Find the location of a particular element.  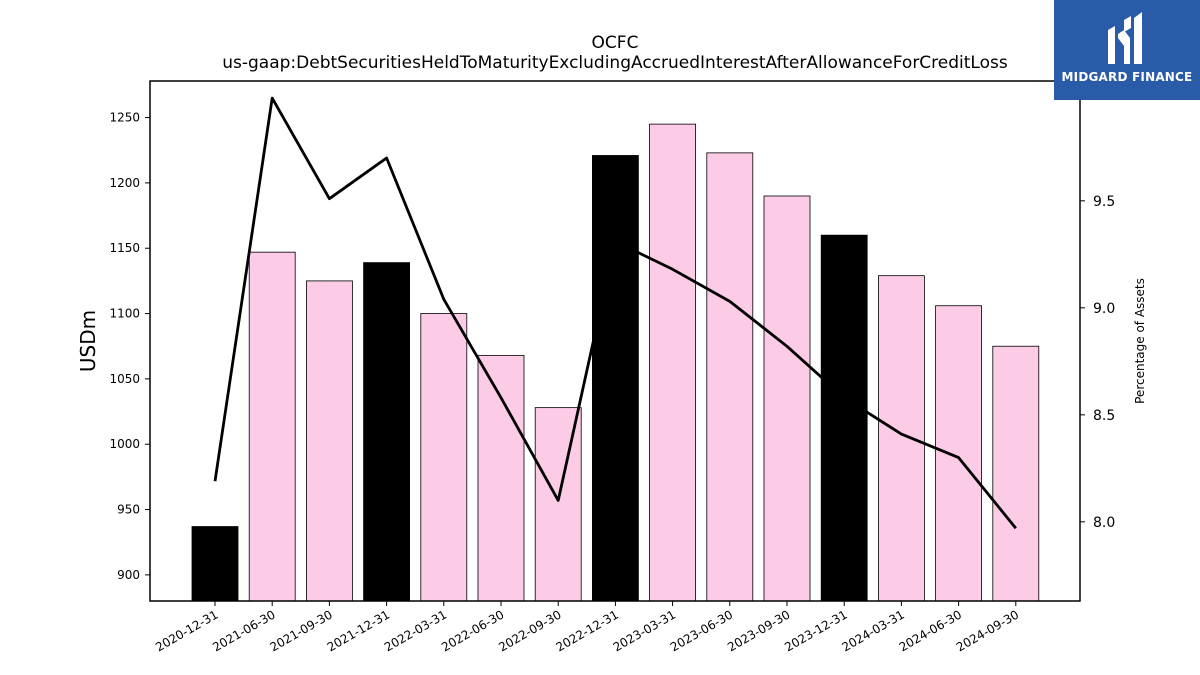

y-tick-label: 1250 is located at coordinates (124, 118).